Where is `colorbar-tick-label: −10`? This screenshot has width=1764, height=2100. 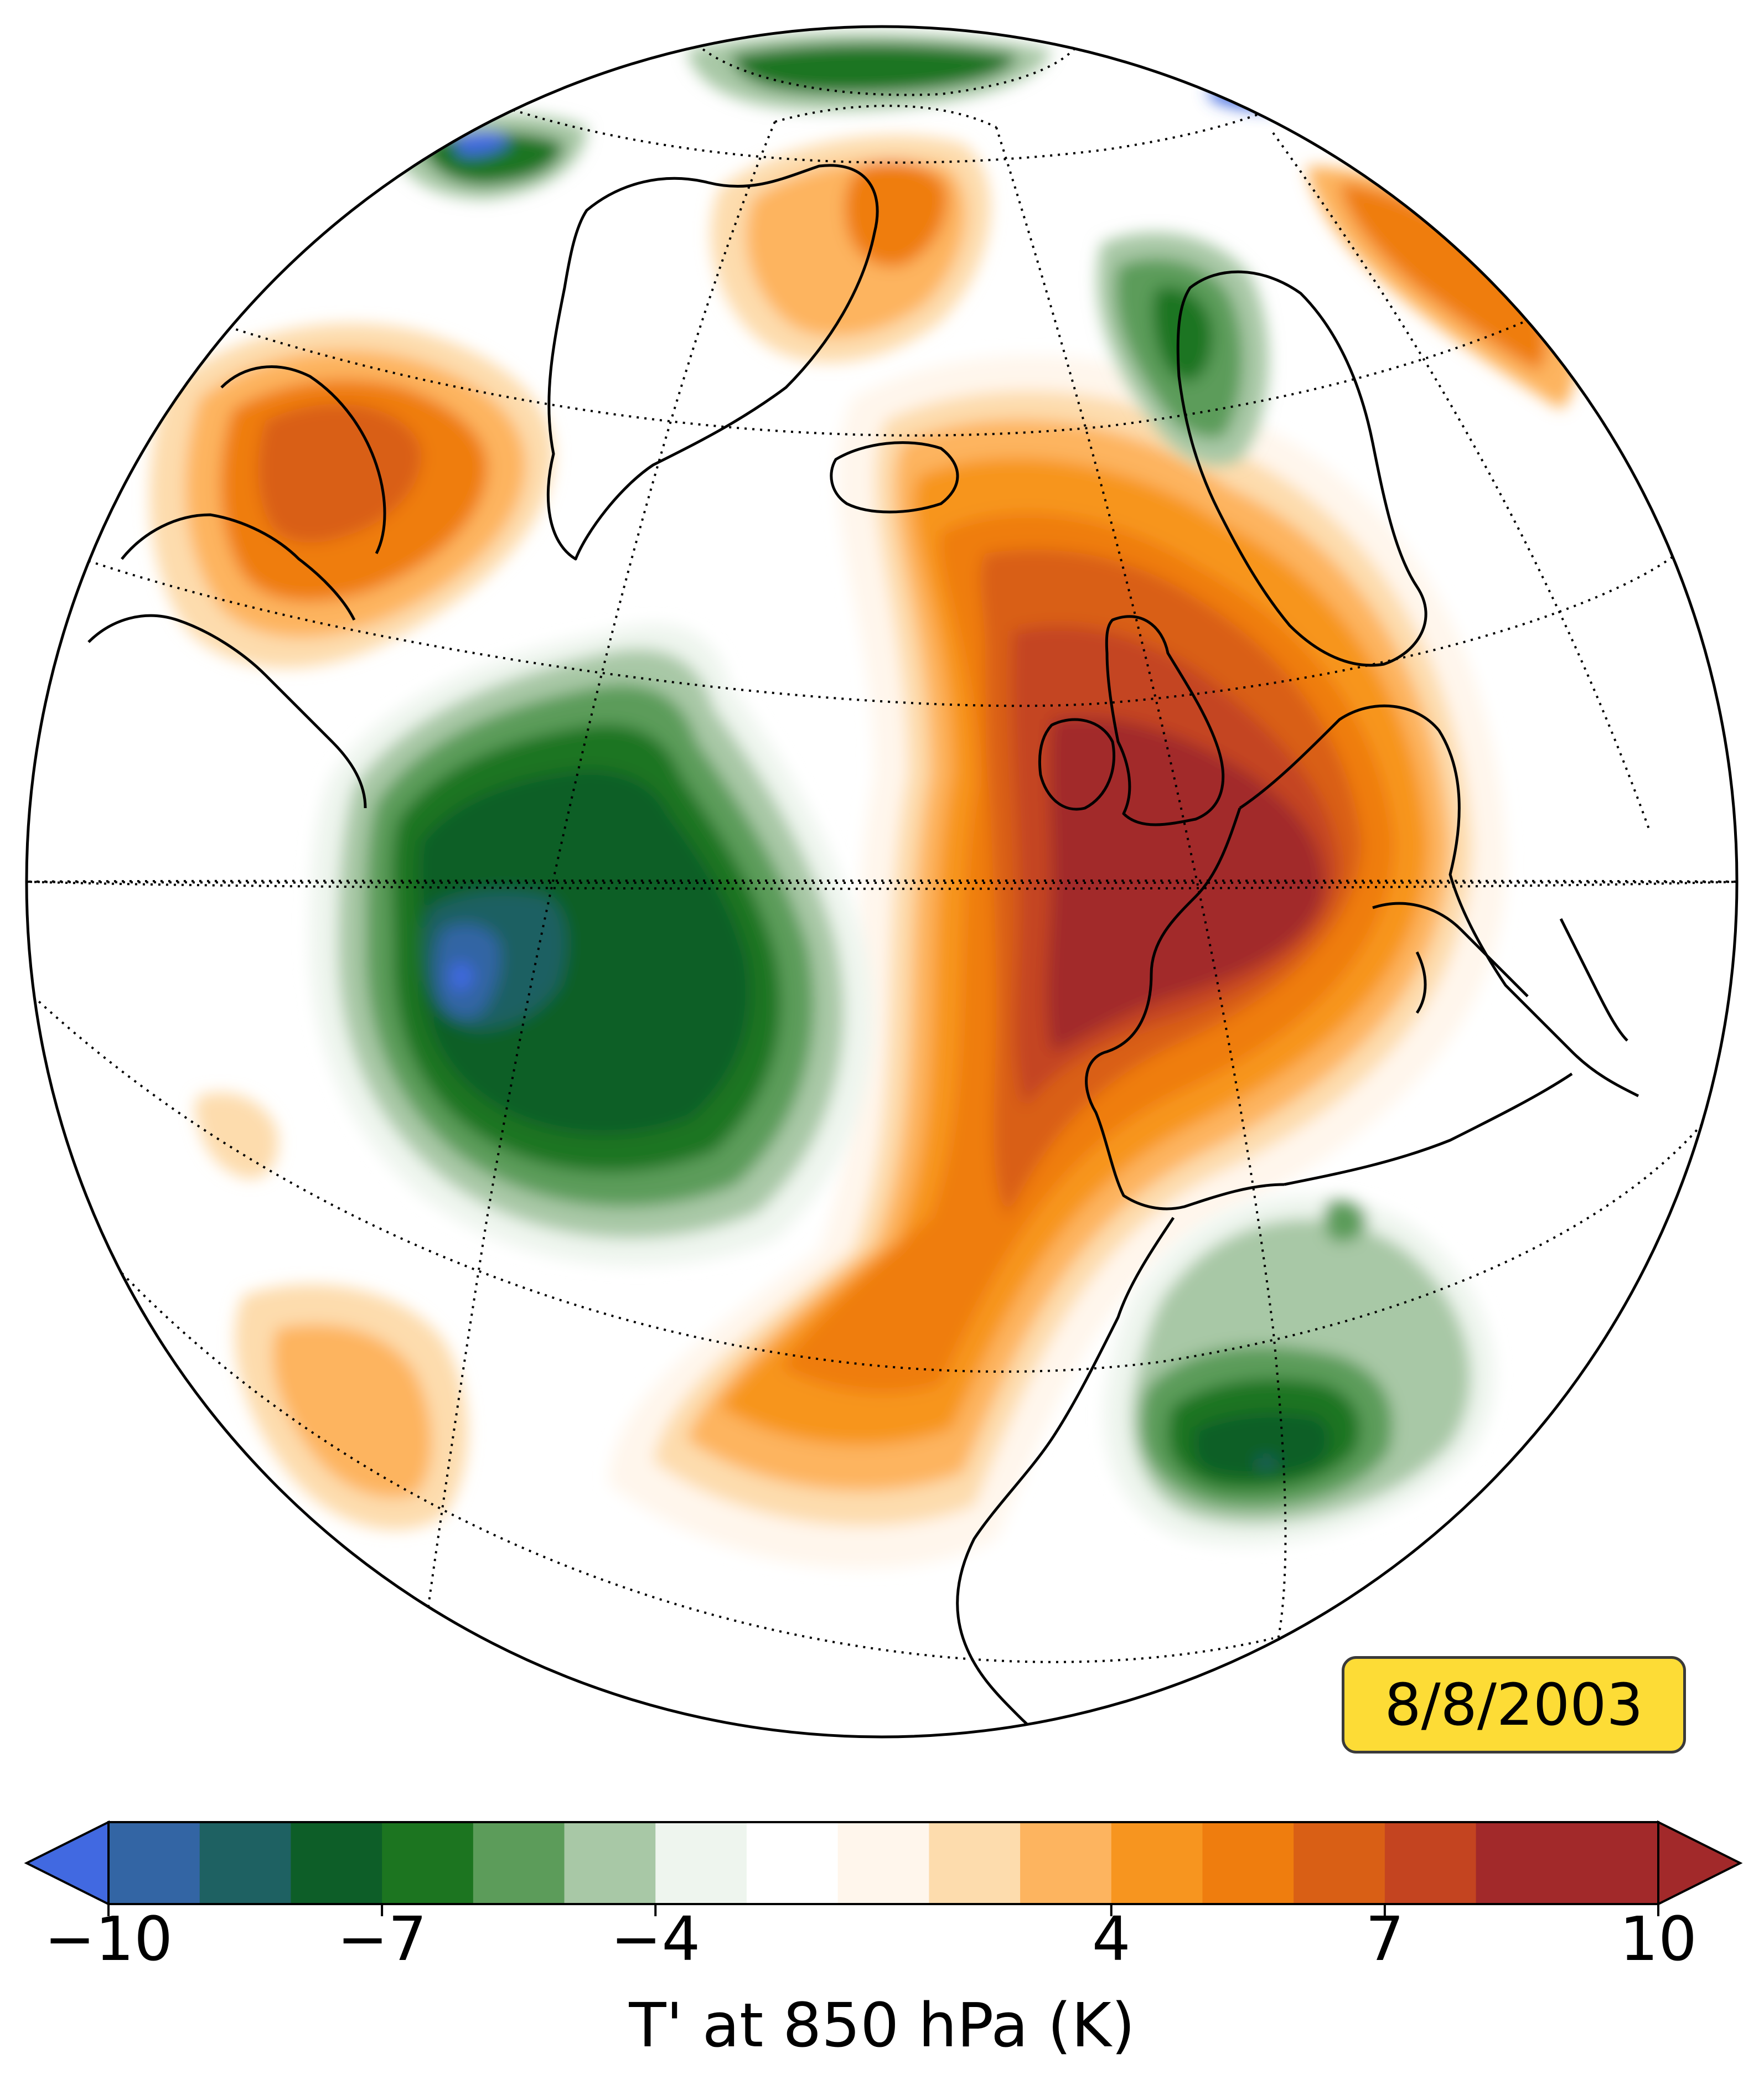 colorbar-tick-label: −10 is located at coordinates (108, 1939).